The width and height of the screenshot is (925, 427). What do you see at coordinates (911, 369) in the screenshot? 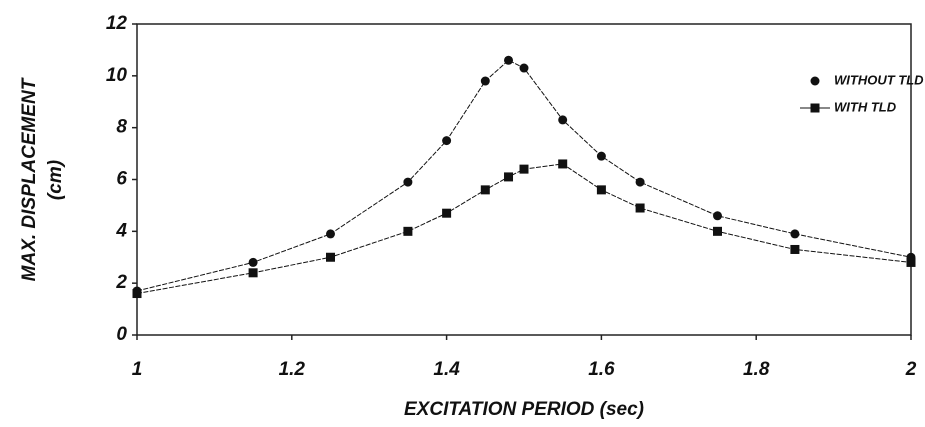
I see `x-tick-label: 2` at bounding box center [911, 369].